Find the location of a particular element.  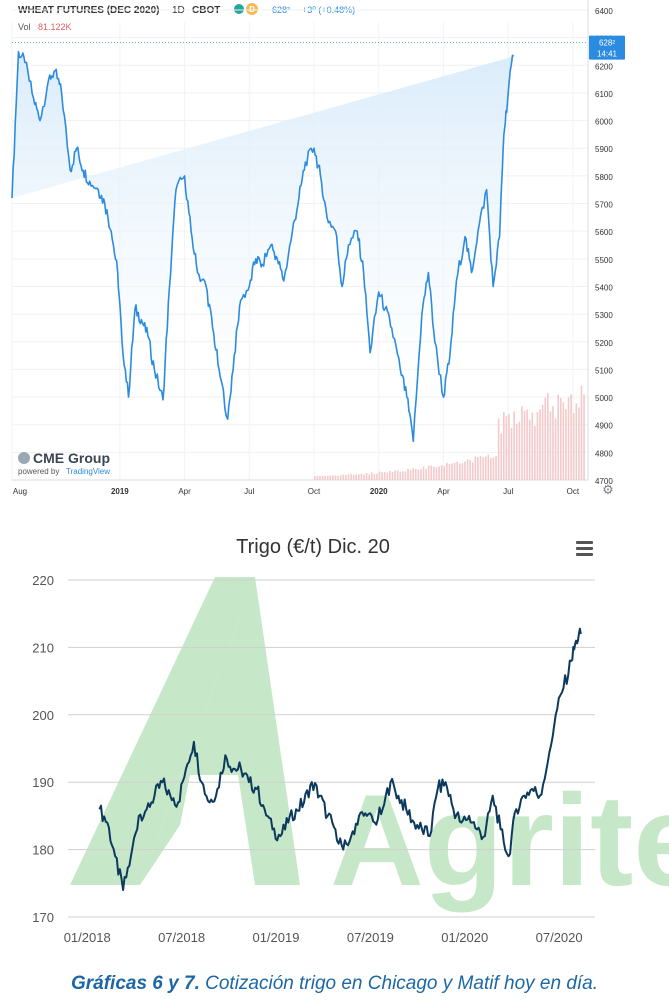

chart1-y-tick: 5600 is located at coordinates (604, 232).